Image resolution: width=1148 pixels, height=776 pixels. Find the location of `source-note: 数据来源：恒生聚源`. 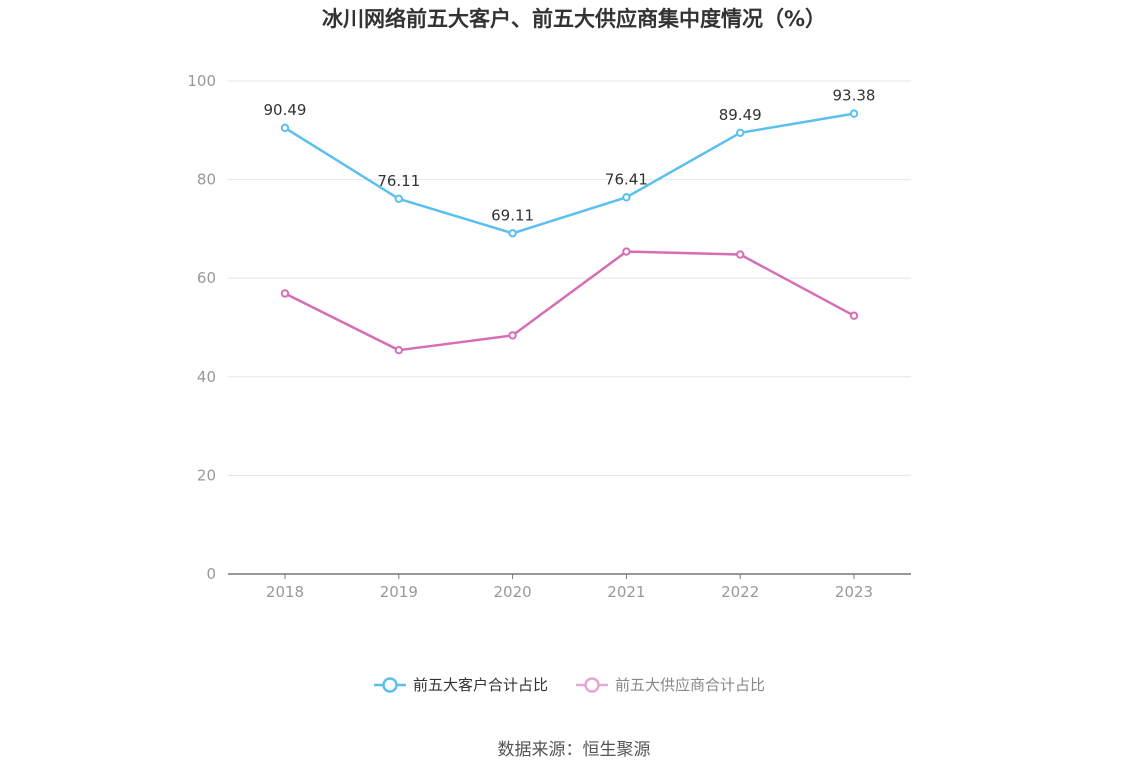

source-note: 数据来源：恒生聚源 is located at coordinates (574, 750).